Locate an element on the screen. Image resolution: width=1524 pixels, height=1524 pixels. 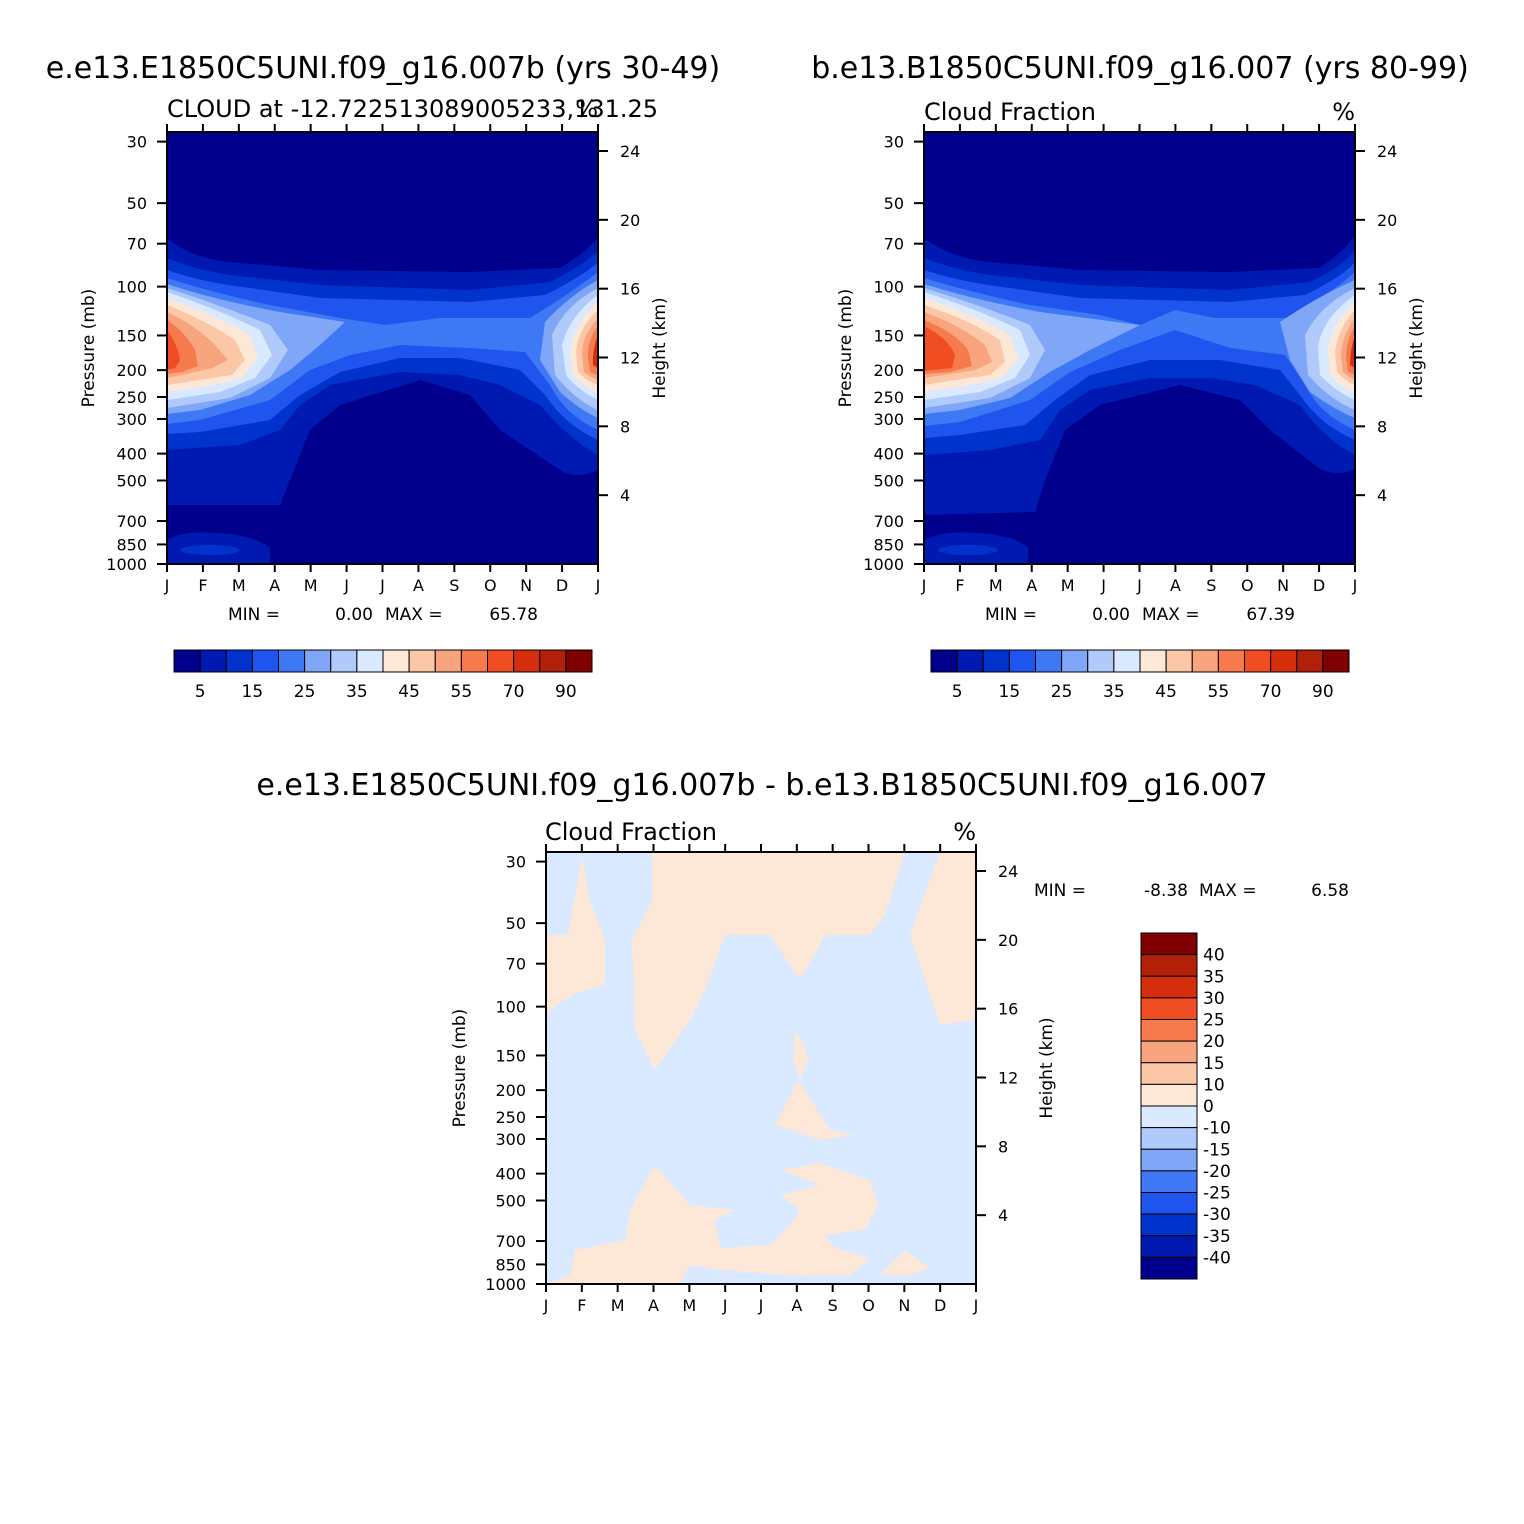
y-tick-label: 150 is located at coordinates (510, 1055).